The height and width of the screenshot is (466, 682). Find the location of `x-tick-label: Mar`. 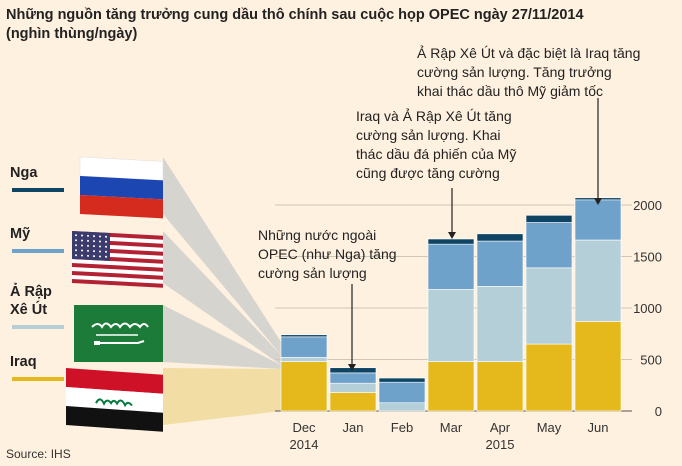

x-tick-label: Mar is located at coordinates (451, 427).